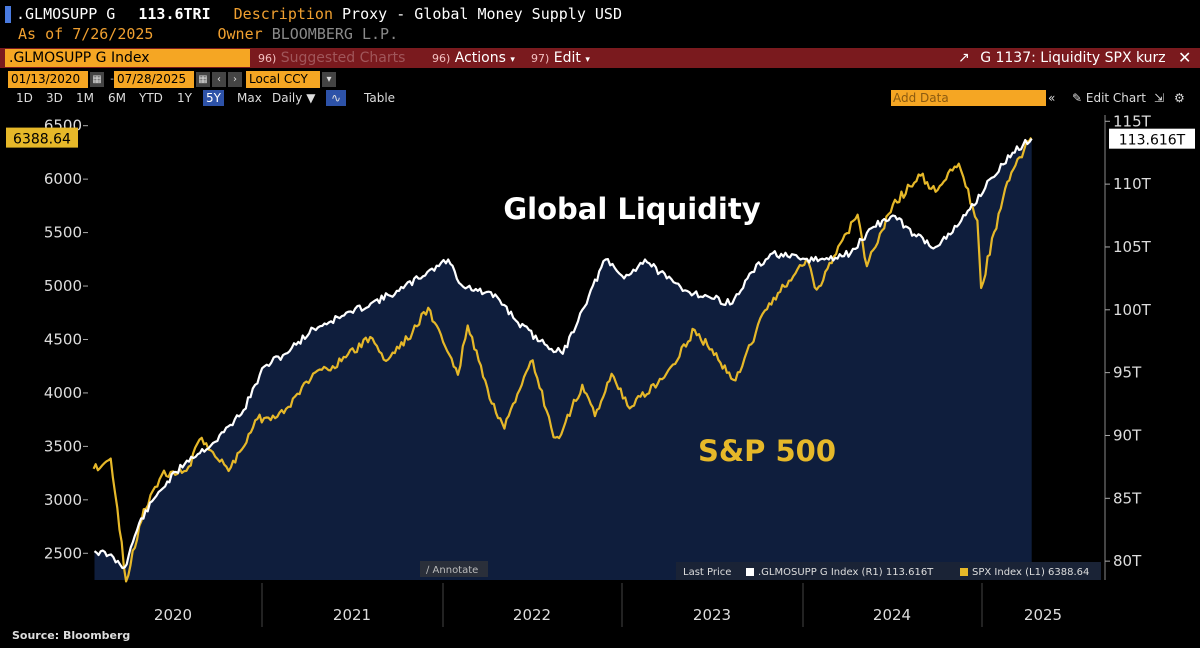  What do you see at coordinates (1043, 615) in the screenshot?
I see `x-axis-tick-label: 2025` at bounding box center [1043, 615].